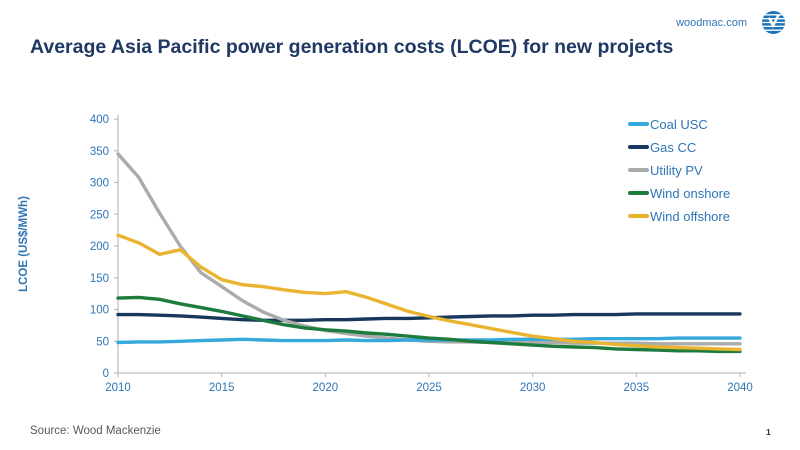 The image size is (800, 450). I want to click on page-number: 1, so click(768, 432).